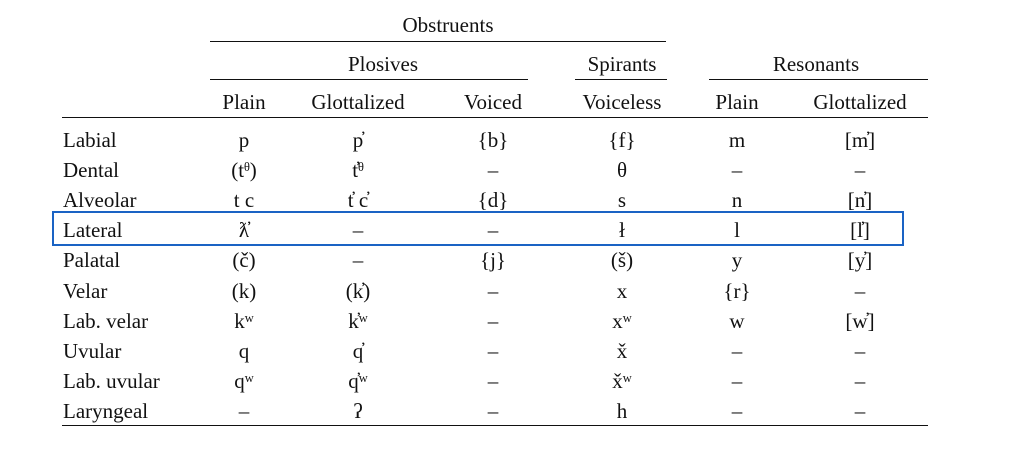 The height and width of the screenshot is (461, 1024). Describe the element at coordinates (495, 425) in the screenshot. I see `table-bottom-rule` at that location.